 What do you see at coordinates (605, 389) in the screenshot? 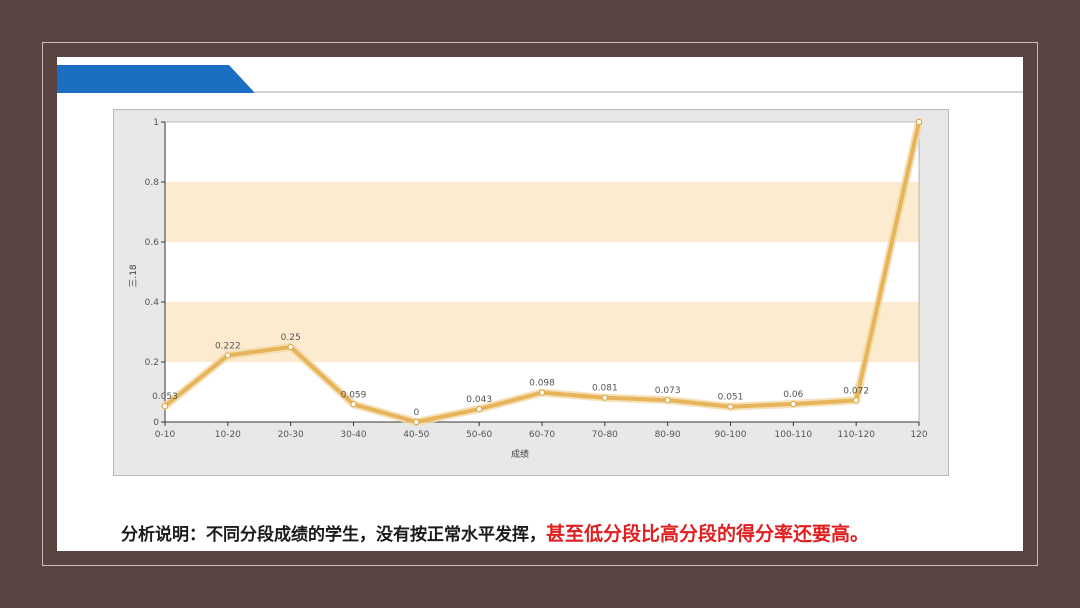
I see `data-label: 0.081` at bounding box center [605, 389].